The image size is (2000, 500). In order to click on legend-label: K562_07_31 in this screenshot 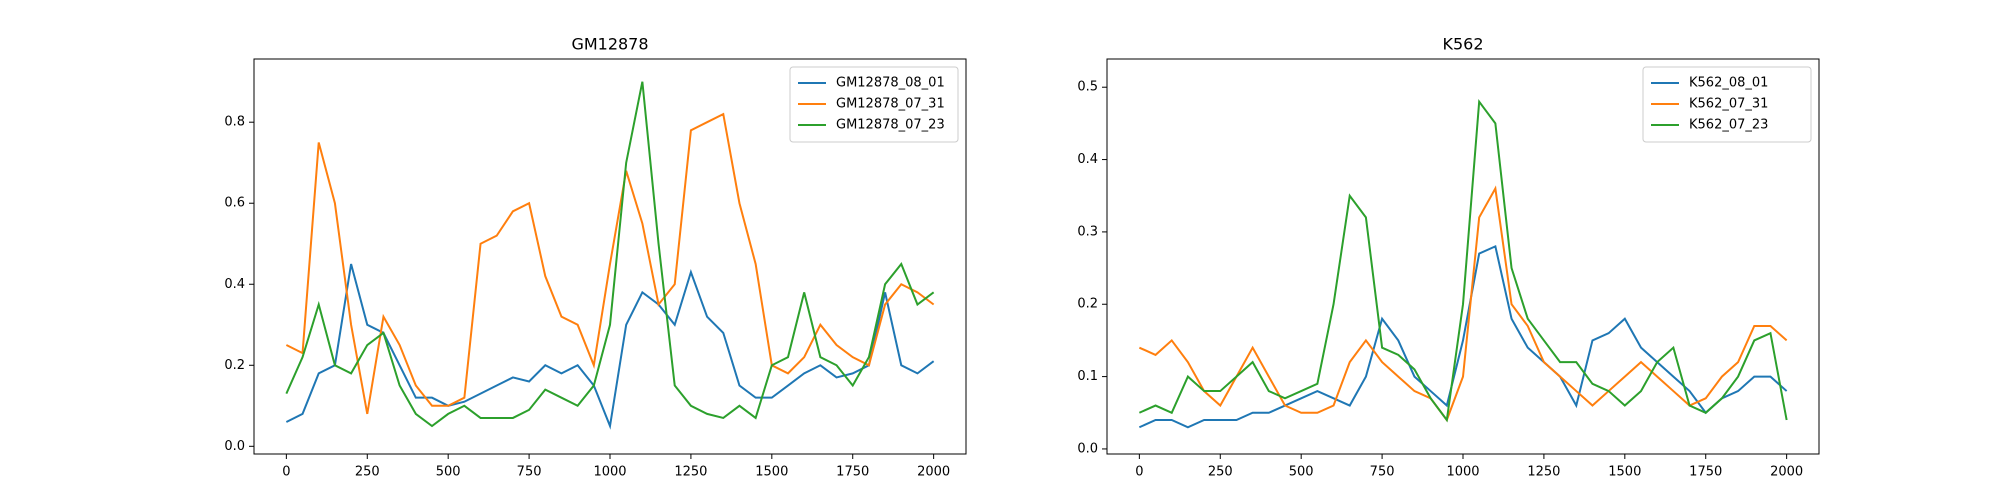, I will do `click(1728, 104)`.